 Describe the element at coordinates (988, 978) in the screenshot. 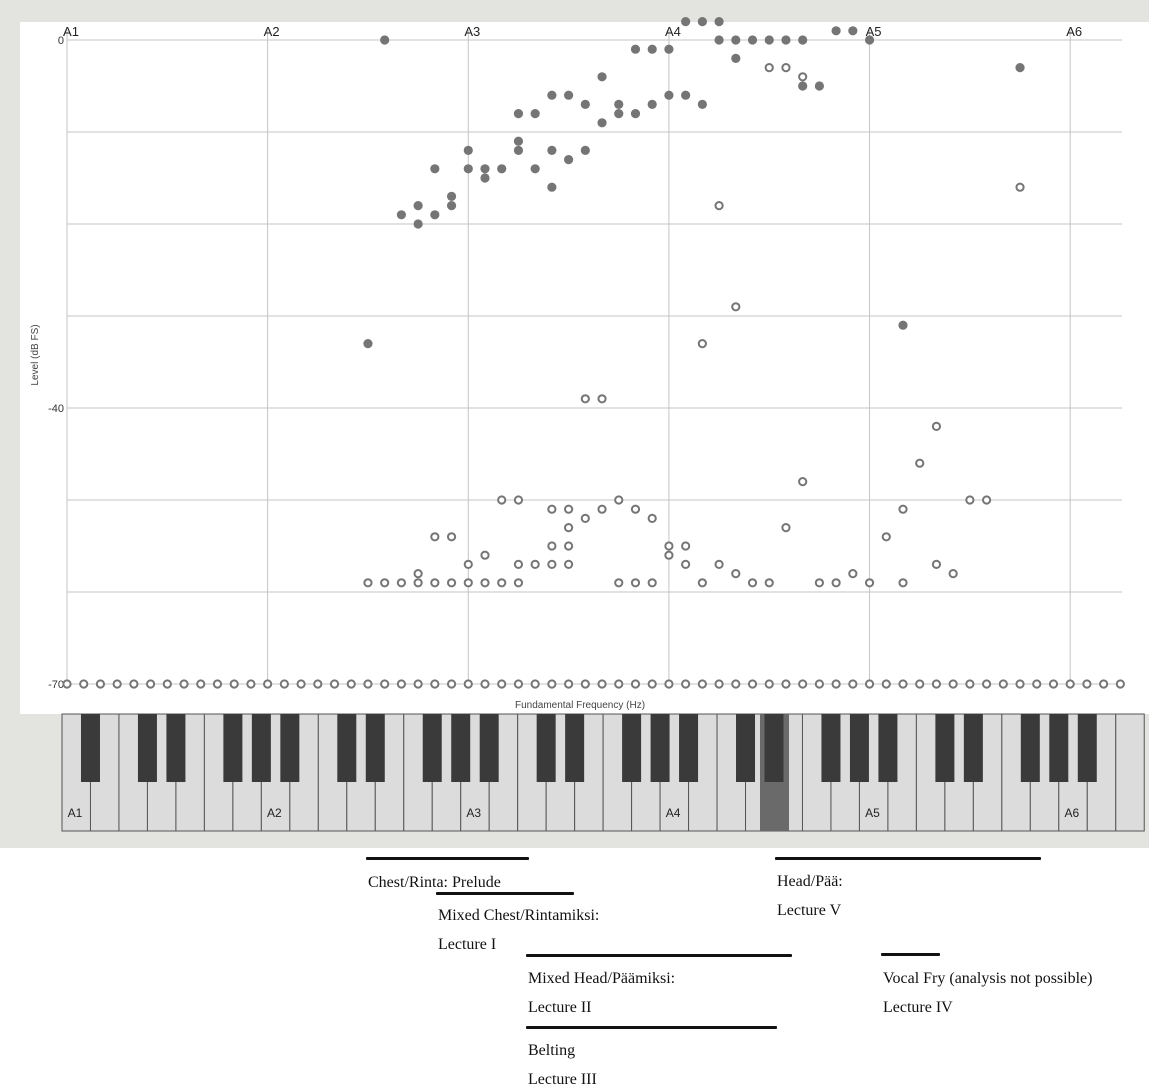

I see `annotation-vocal-fry-title: Vocal Fry (analysis not possible)` at that location.